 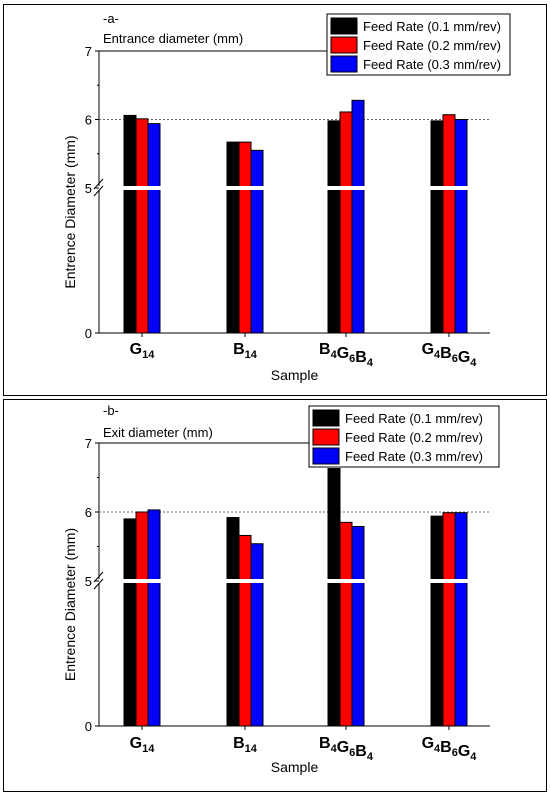 What do you see at coordinates (111, 410) in the screenshot?
I see `panel-label: -b-` at bounding box center [111, 410].